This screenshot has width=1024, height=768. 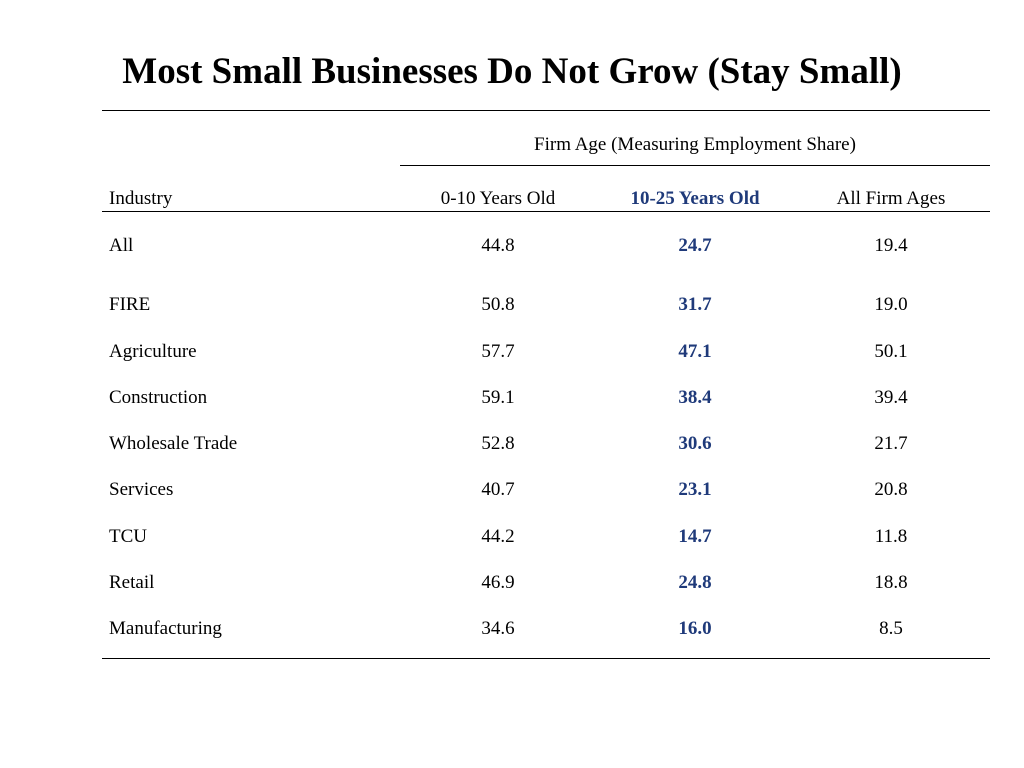 What do you see at coordinates (695, 304) in the screenshot?
I see `table-cell: 31.7` at bounding box center [695, 304].